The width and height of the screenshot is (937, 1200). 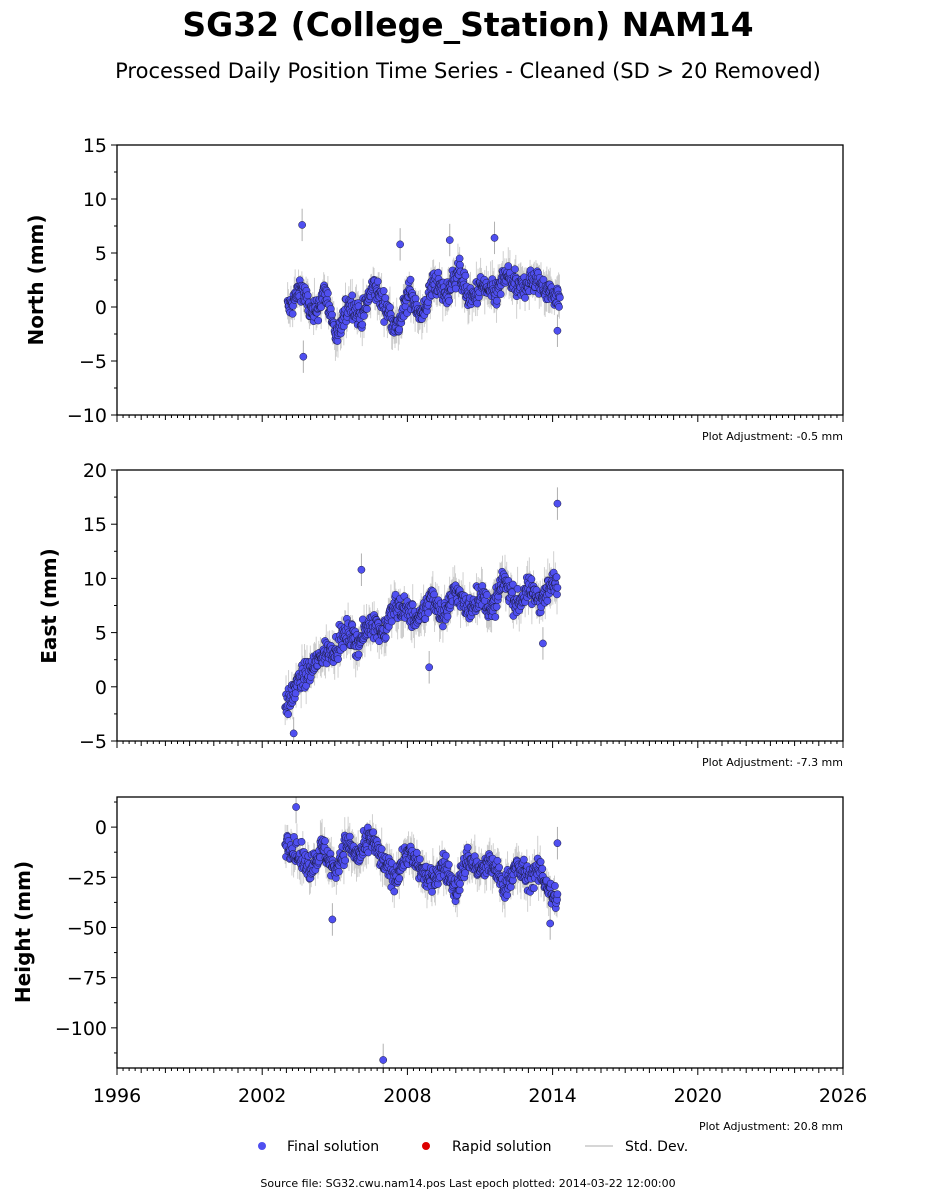 What do you see at coordinates (49, 606) in the screenshot?
I see `east-ylabel: East (mm)` at bounding box center [49, 606].